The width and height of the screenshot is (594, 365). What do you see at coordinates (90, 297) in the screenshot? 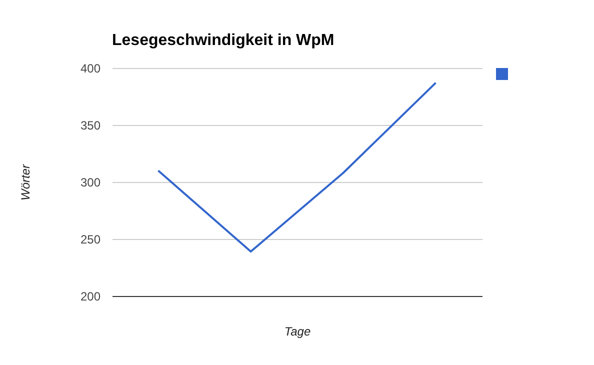
I see `y-tick-label: 200` at bounding box center [90, 297].